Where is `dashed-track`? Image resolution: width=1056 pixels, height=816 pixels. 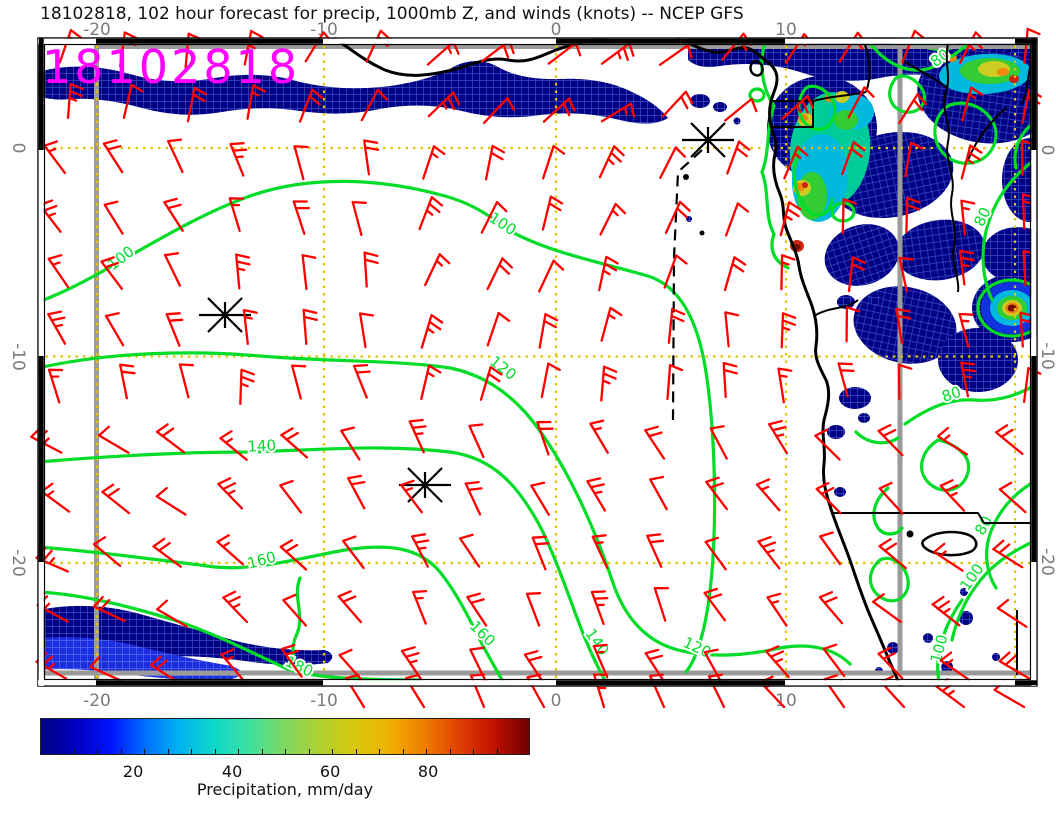 dashed-track is located at coordinates (687, 285).